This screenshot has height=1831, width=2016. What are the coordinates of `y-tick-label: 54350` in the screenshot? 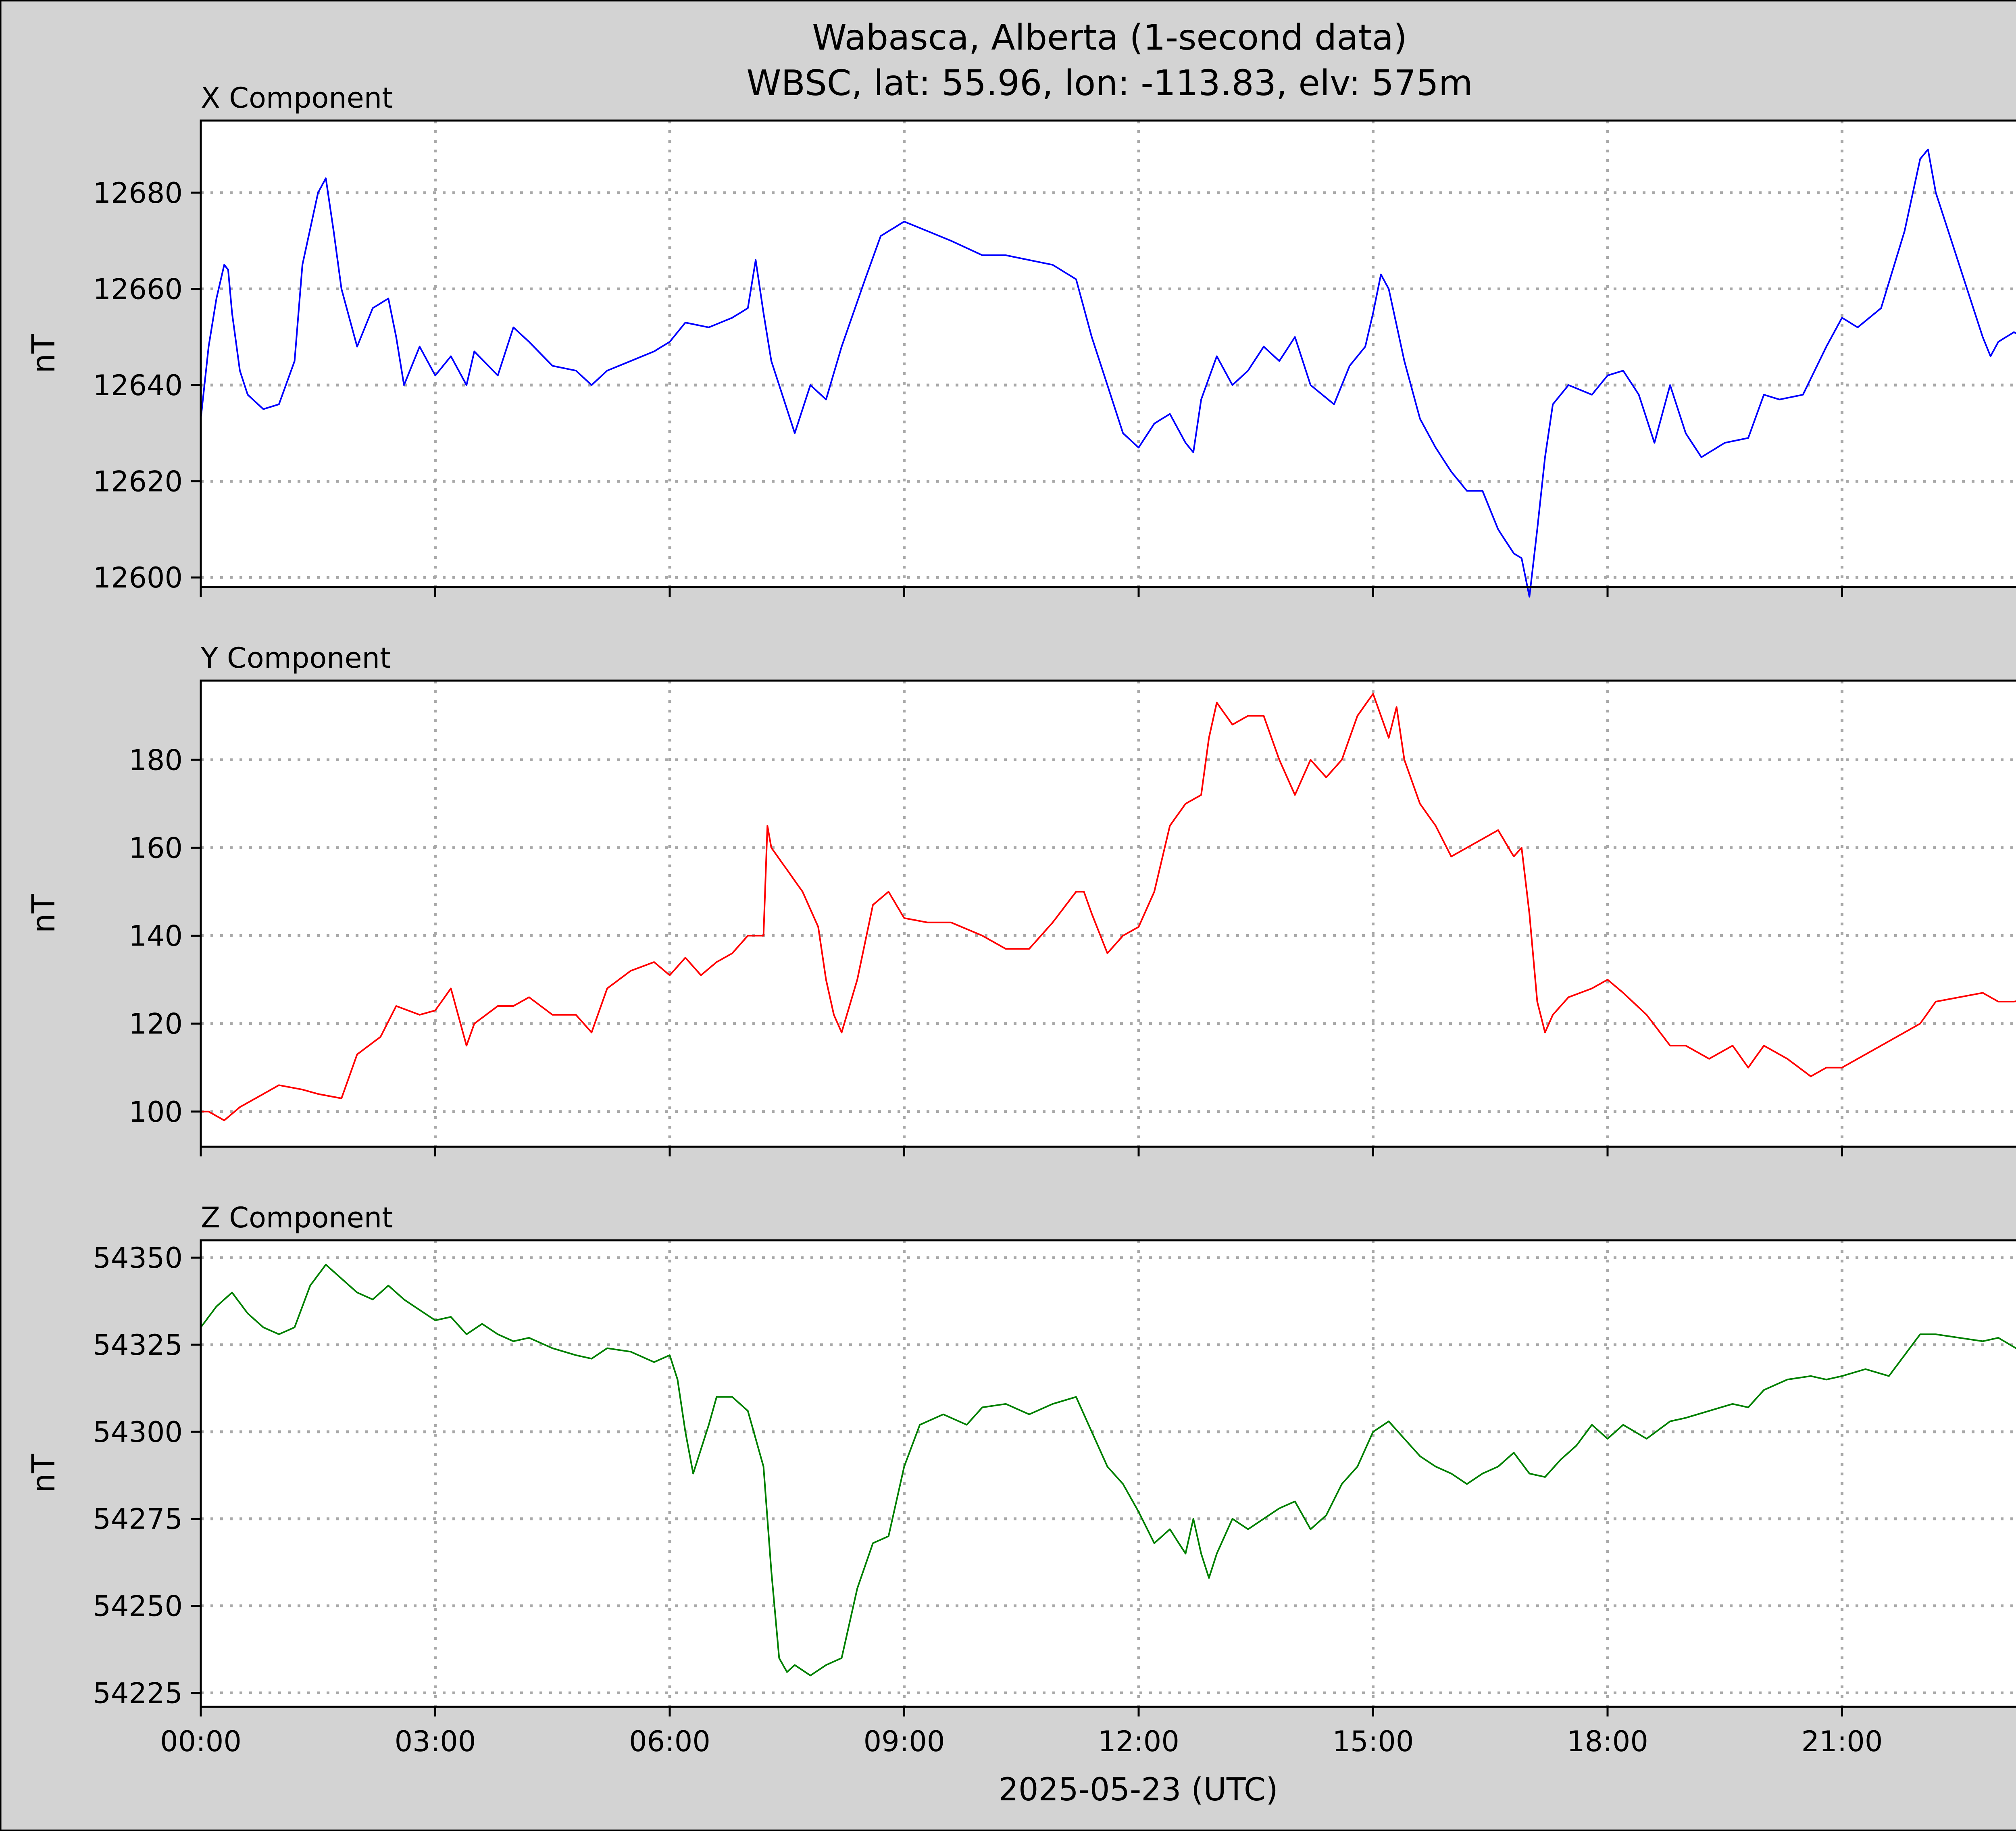 It's located at (138, 1258).